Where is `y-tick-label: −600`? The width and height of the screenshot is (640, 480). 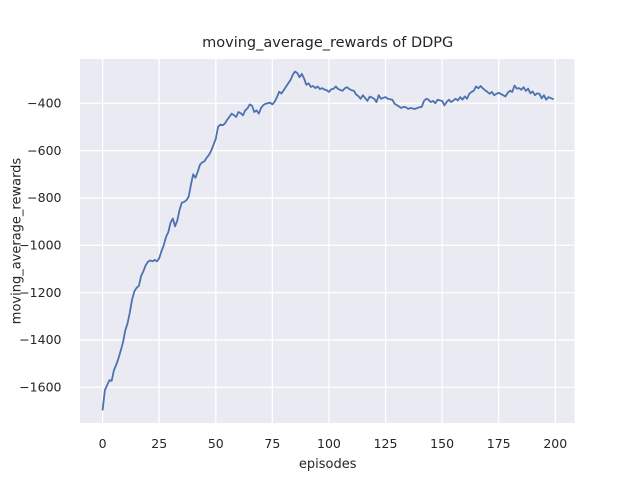 y-tick-label: −600 is located at coordinates (44, 150).